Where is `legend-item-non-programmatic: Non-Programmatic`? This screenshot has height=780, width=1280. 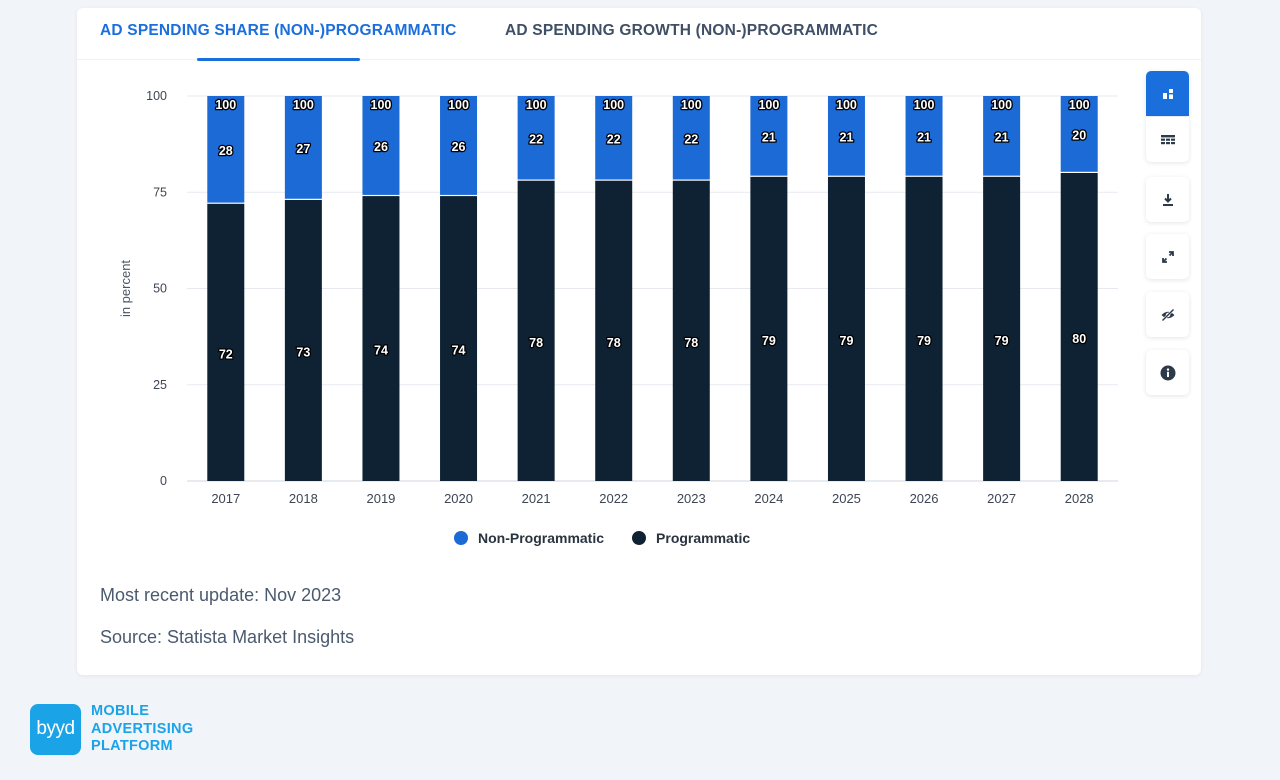 legend-item-non-programmatic: Non-Programmatic is located at coordinates (529, 538).